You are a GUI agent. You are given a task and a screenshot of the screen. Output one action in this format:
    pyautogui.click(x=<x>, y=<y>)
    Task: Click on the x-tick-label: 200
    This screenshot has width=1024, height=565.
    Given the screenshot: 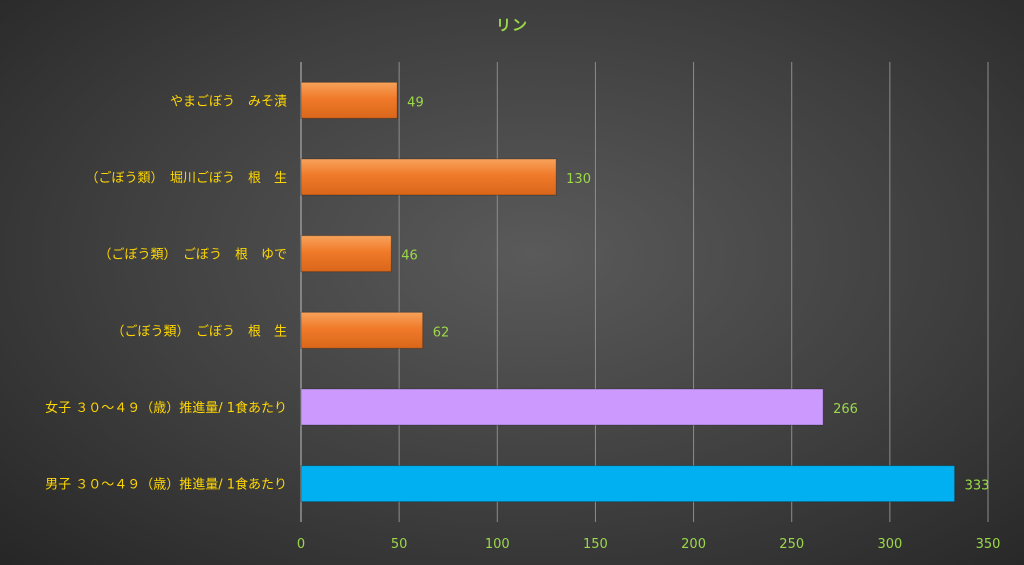 What is the action you would take?
    pyautogui.click(x=693, y=544)
    